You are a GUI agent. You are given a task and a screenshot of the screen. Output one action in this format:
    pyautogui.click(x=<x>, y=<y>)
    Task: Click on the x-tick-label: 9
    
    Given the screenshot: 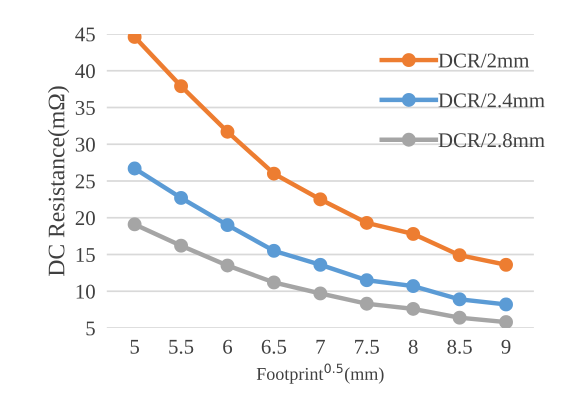 What is the action you would take?
    pyautogui.click(x=506, y=347)
    